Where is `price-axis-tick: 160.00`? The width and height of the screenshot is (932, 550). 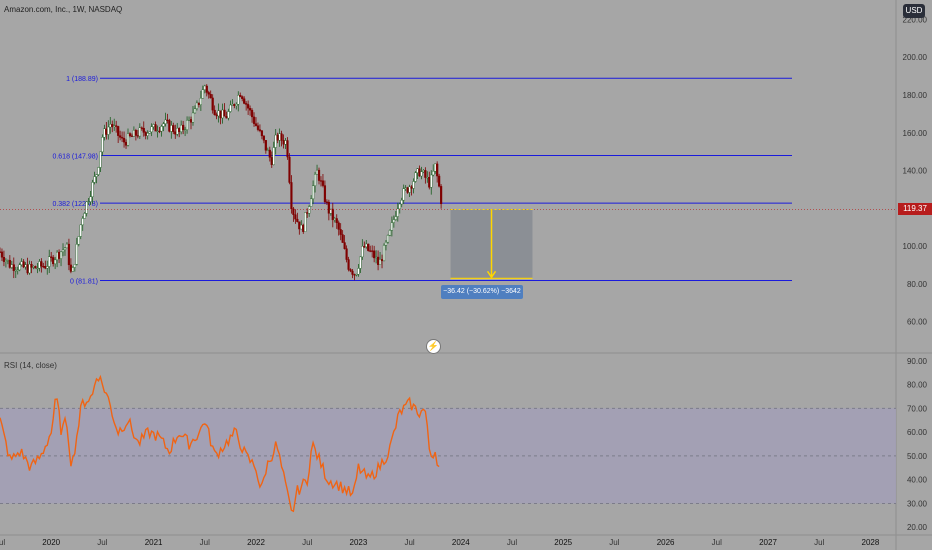
price-axis-tick: 160.00 is located at coordinates (915, 133).